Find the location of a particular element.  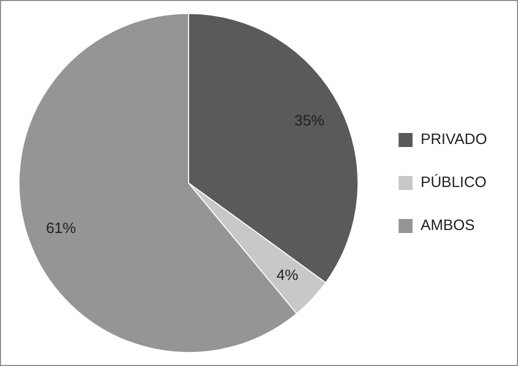

data-label: 35% is located at coordinates (309, 121).